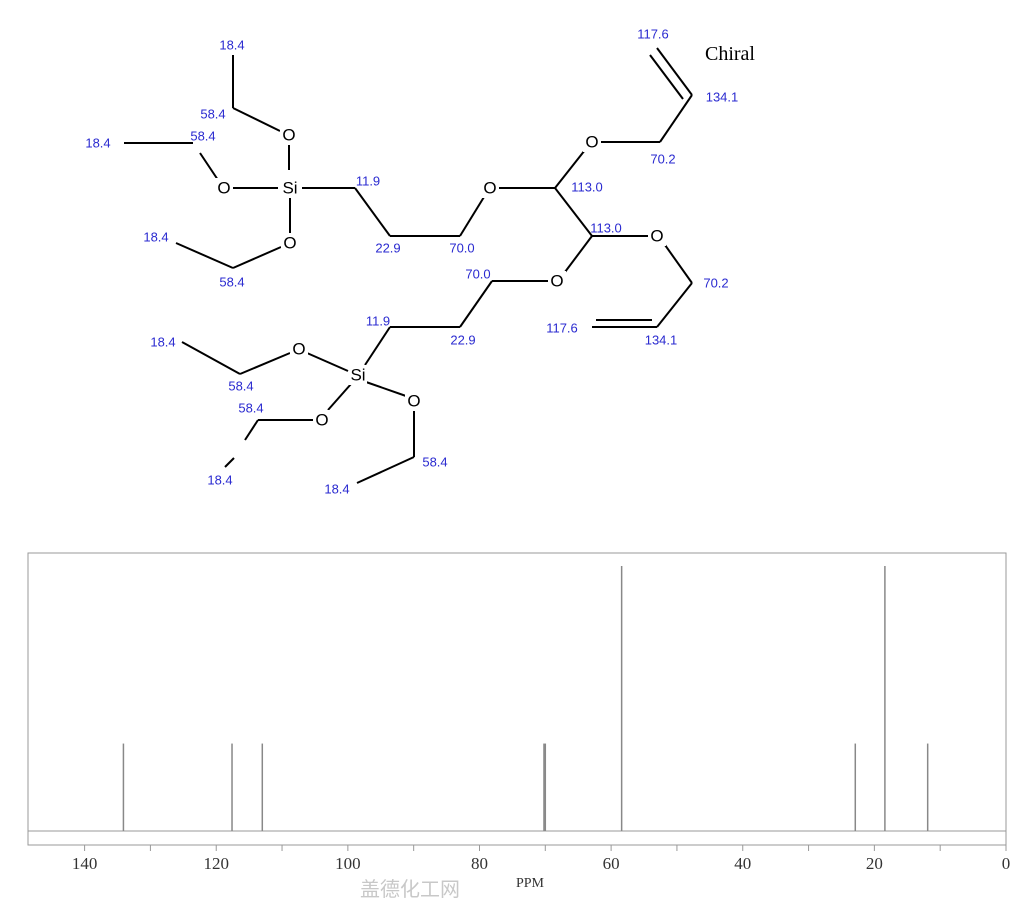 The width and height of the screenshot is (1024, 900). Describe the element at coordinates (85, 863) in the screenshot. I see `x-tick-label: 140` at that location.